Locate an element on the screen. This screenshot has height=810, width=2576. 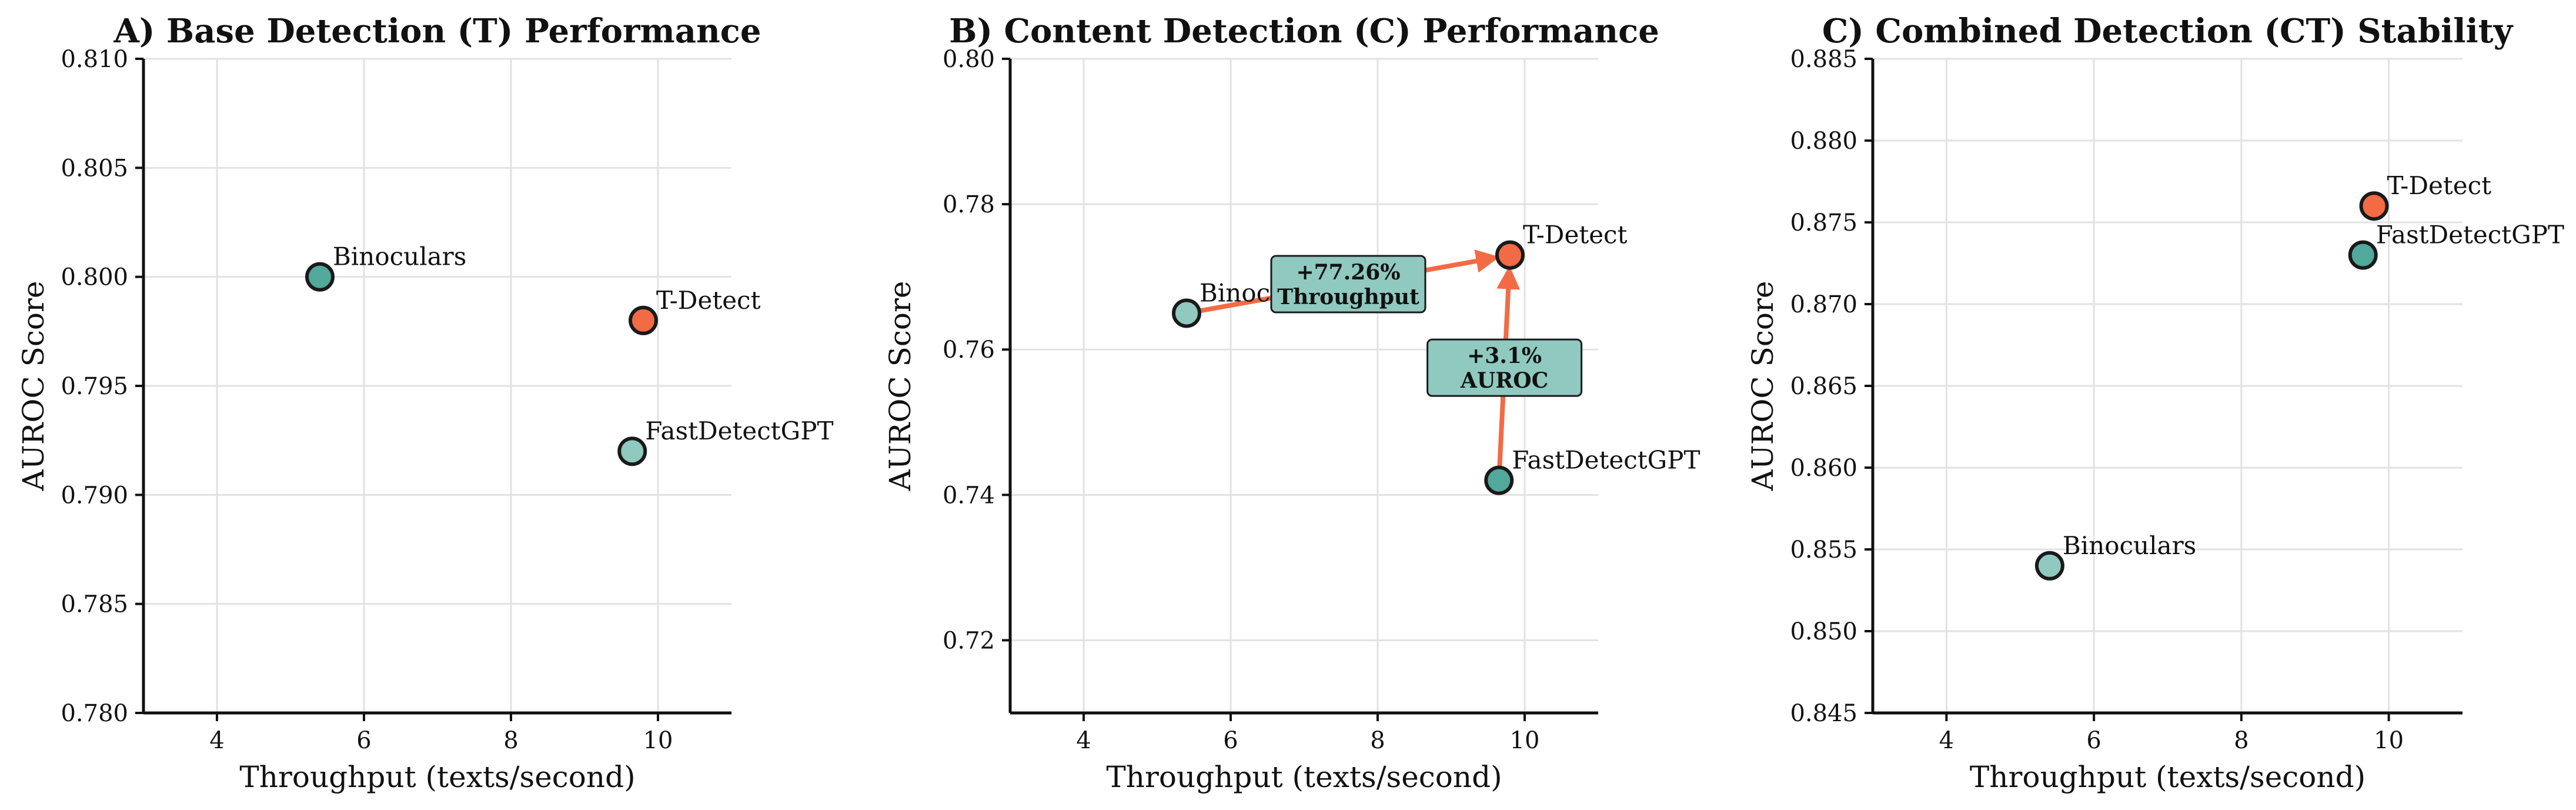
annotation-box: +3.1%AUROC is located at coordinates (1504, 367).